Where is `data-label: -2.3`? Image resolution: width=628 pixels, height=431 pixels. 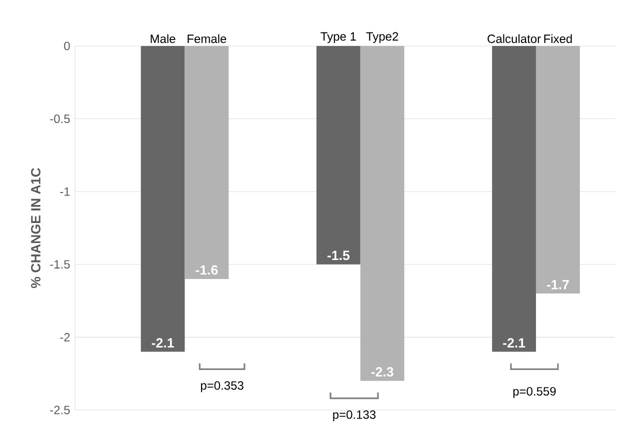
data-label: -2.3 is located at coordinates (382, 372).